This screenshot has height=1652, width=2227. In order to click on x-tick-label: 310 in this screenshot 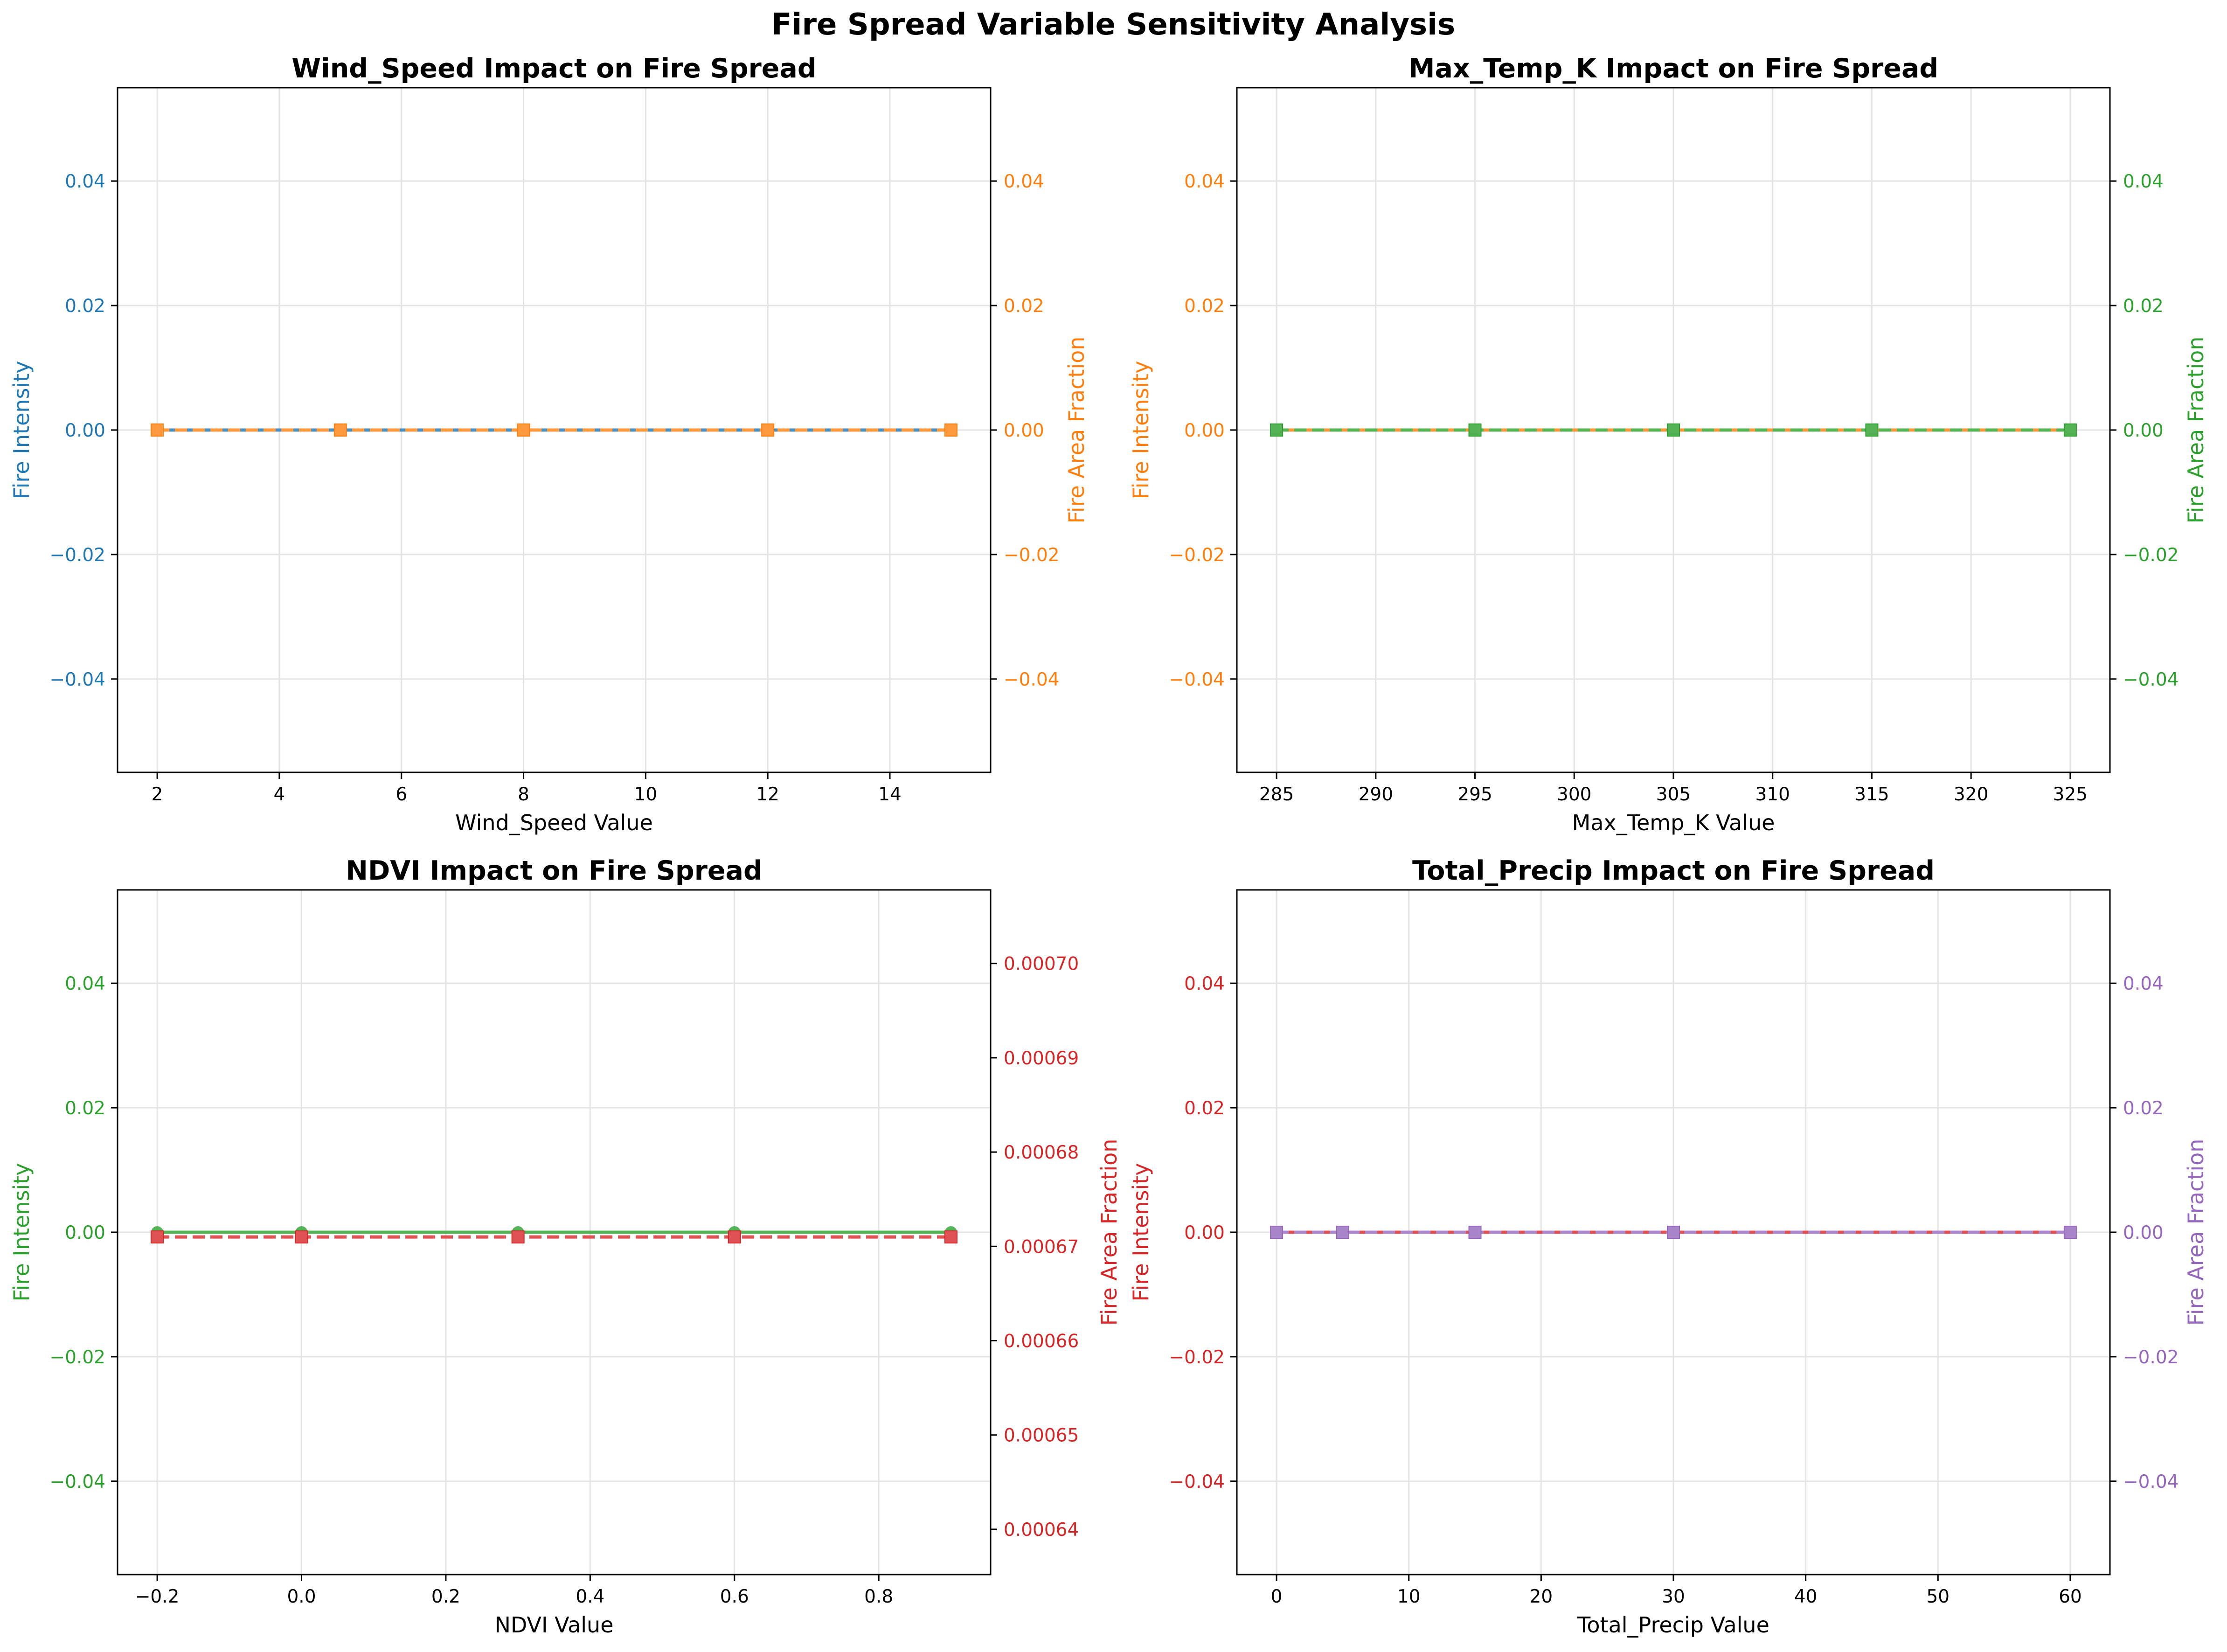, I will do `click(1772, 795)`.